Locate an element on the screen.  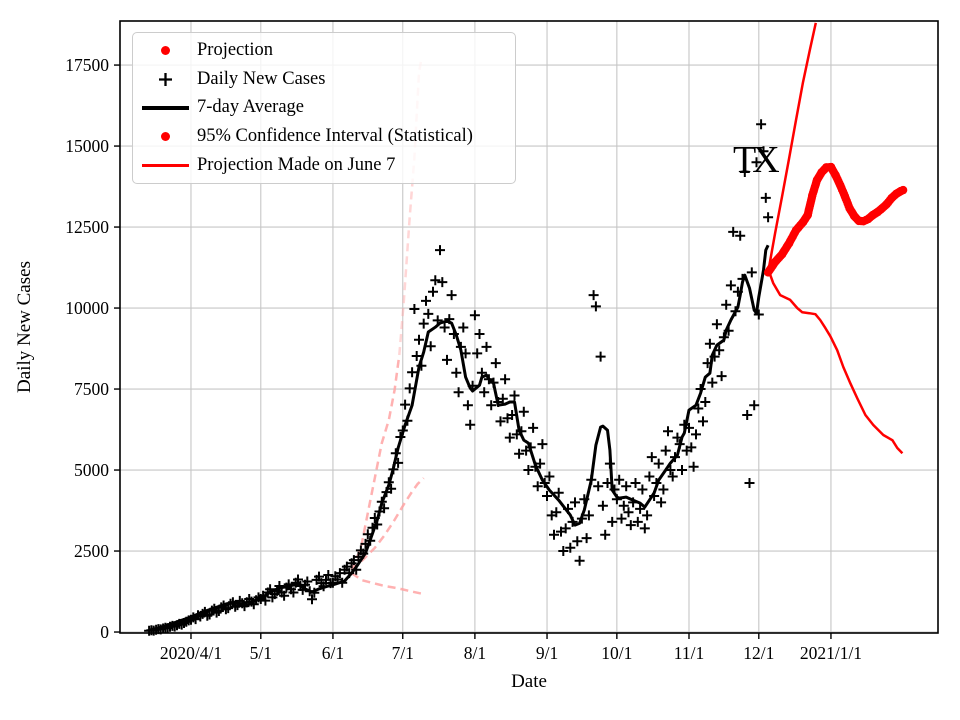
projection-june7-line is located at coordinates (835, 238).